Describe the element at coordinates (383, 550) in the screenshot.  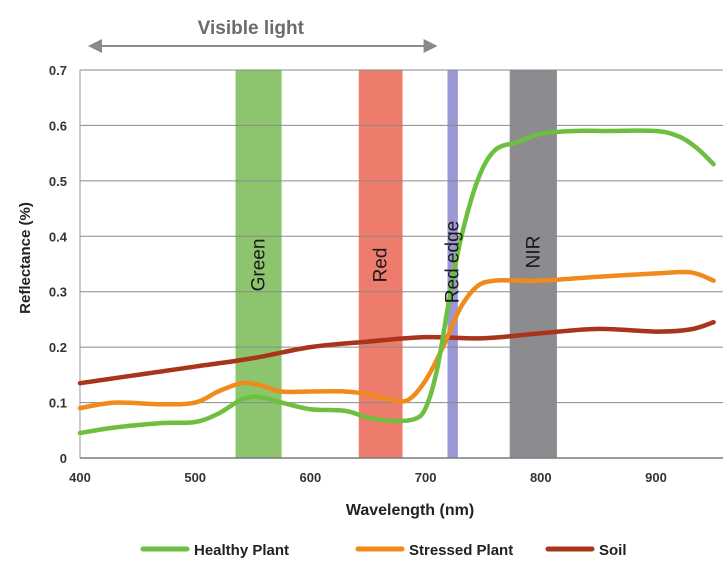
I see `legend: Healthy Plant Stressed Plant Soil` at that location.